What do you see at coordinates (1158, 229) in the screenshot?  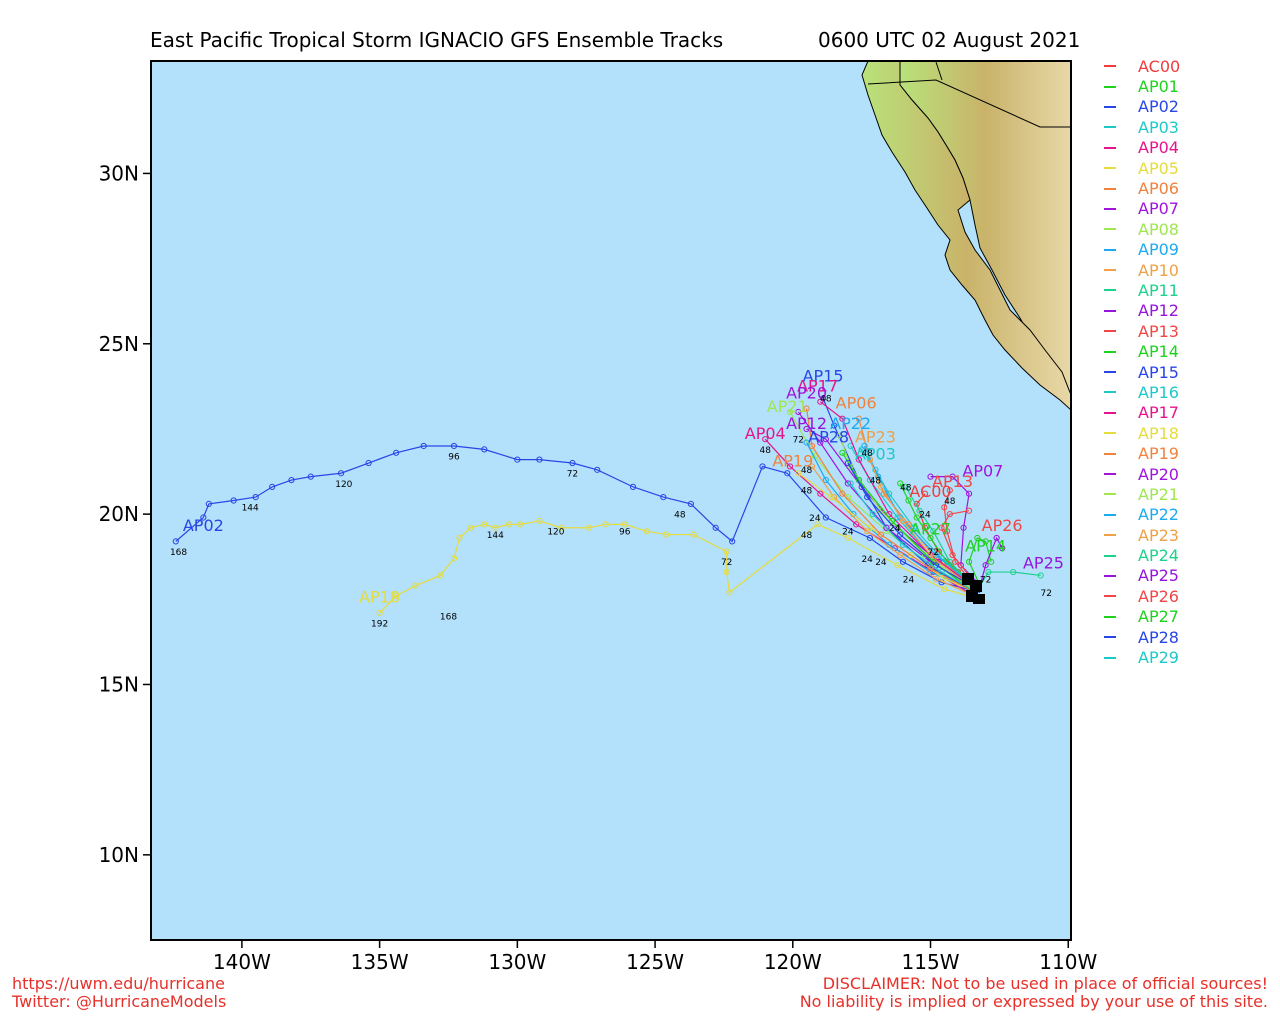 I see `legend-label: AP08` at bounding box center [1158, 229].